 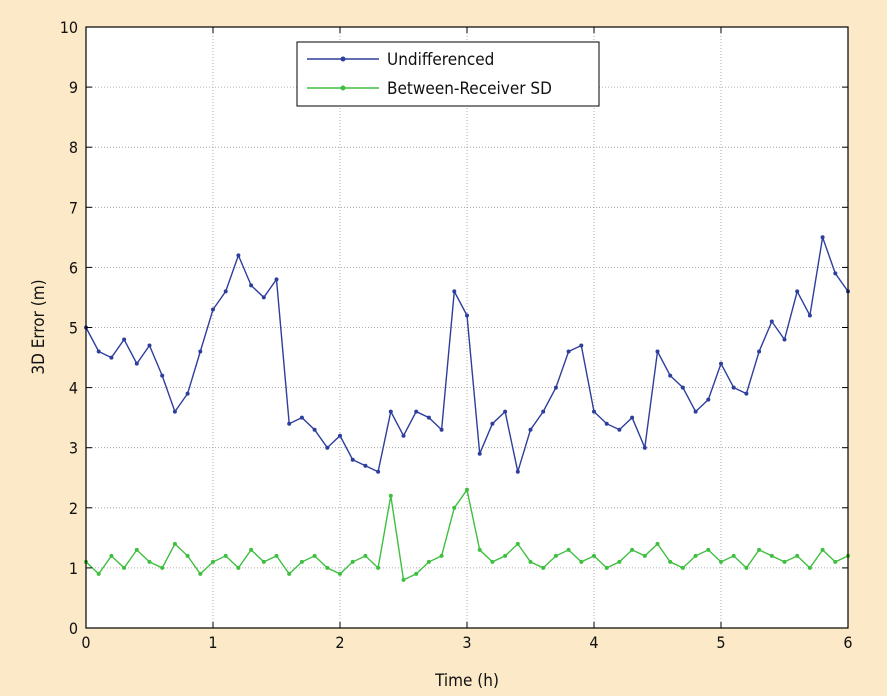 I want to click on legend: Undifferenced Between-Receiver SD, so click(x=448, y=74).